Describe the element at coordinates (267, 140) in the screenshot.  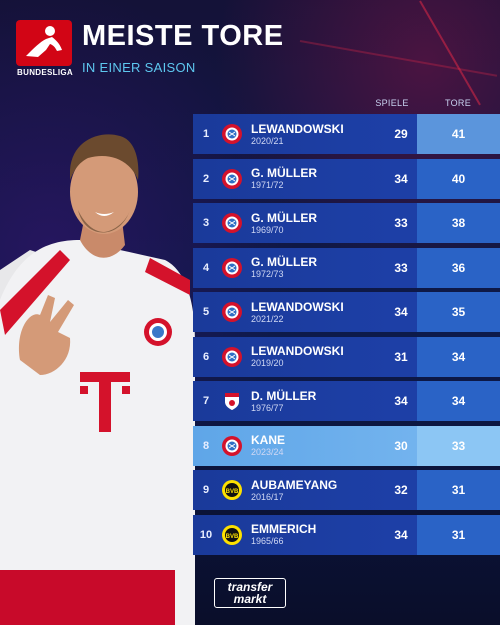
I see `season: 2020/21` at that location.